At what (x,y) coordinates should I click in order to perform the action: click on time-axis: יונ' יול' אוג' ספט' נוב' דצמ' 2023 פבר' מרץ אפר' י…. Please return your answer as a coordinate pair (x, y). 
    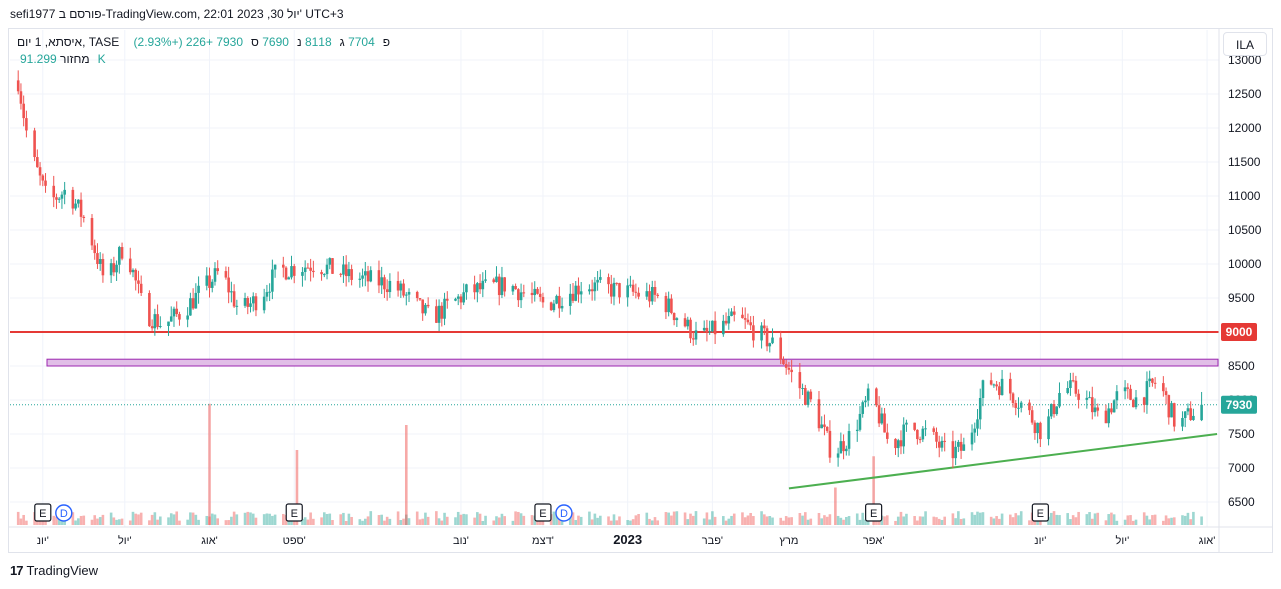
    Looking at the image, I should click on (640, 536).